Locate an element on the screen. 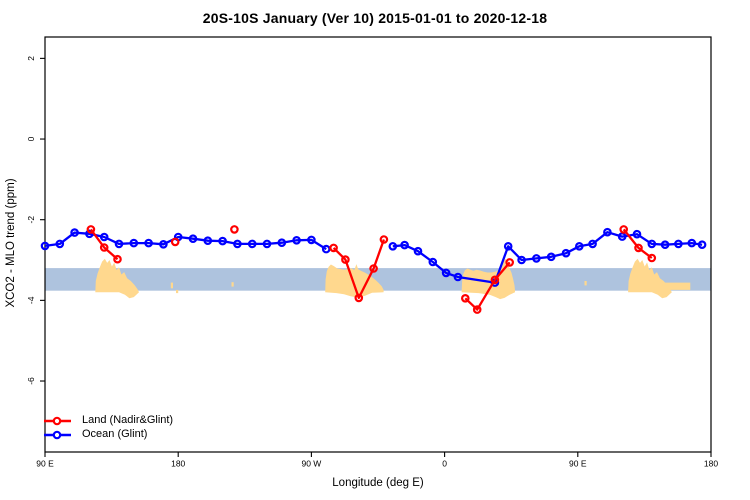  legend-label: Land (Nadir&Glint) is located at coordinates (128, 420).